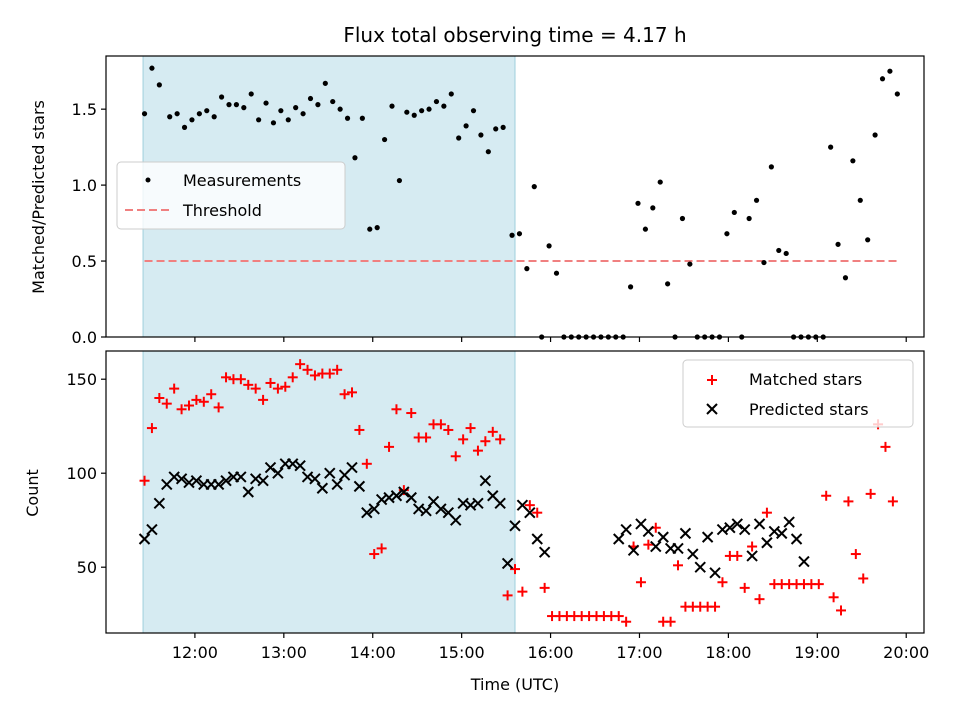  What do you see at coordinates (81, 379) in the screenshot?
I see `bottom-y-tick-label: 150` at bounding box center [81, 379].